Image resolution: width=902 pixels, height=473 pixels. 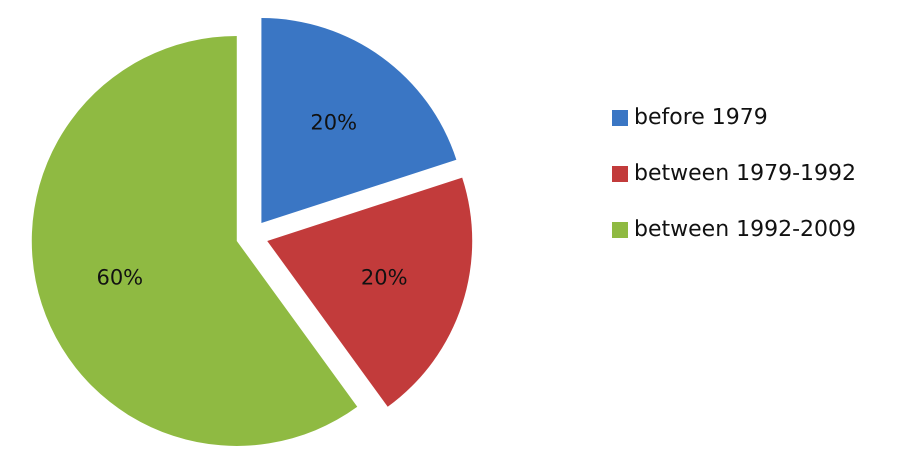 I want to click on data-label: 60%, so click(x=120, y=278).